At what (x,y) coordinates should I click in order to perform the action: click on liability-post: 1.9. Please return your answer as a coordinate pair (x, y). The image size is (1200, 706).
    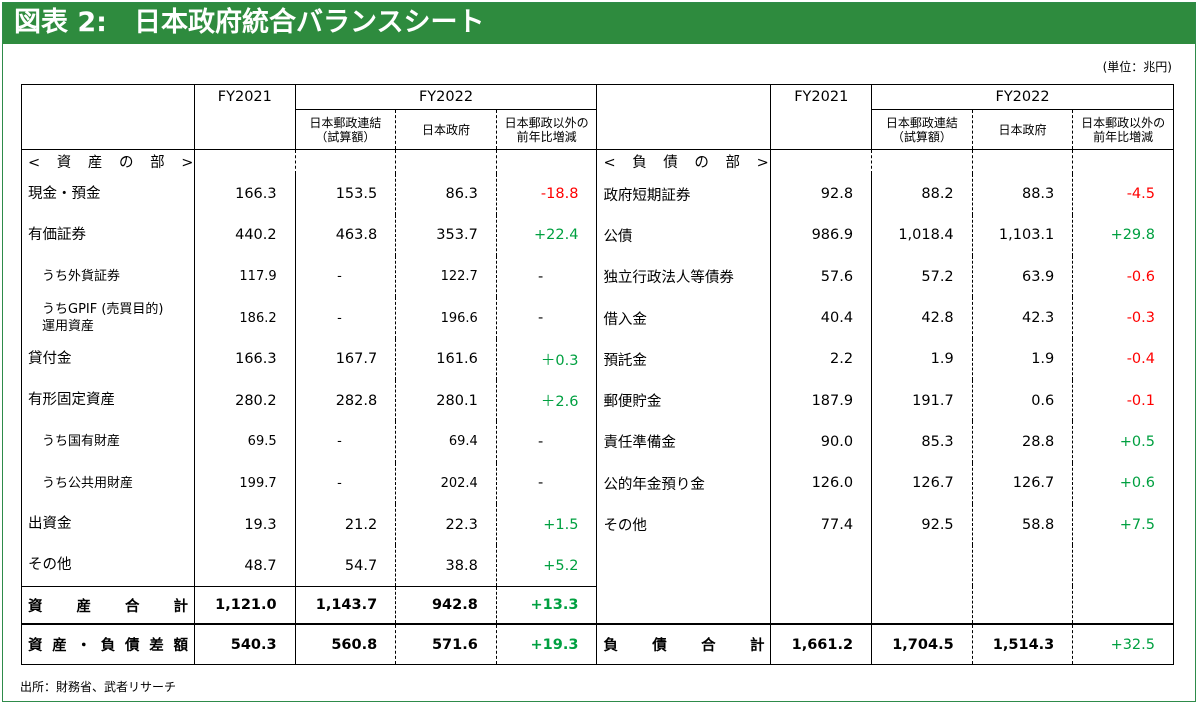
    Looking at the image, I should click on (922, 359).